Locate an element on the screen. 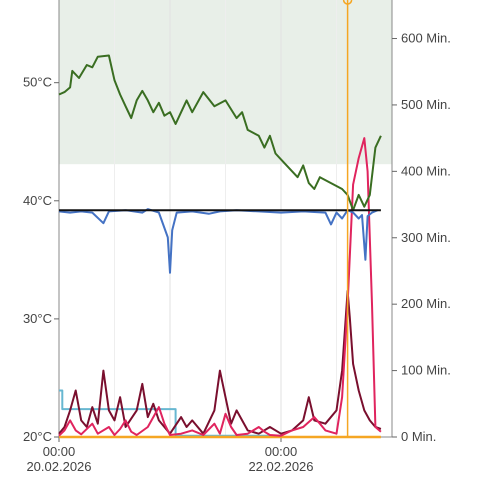 The image size is (486, 491). series-line-light-blue-series is located at coordinates (170, 413).